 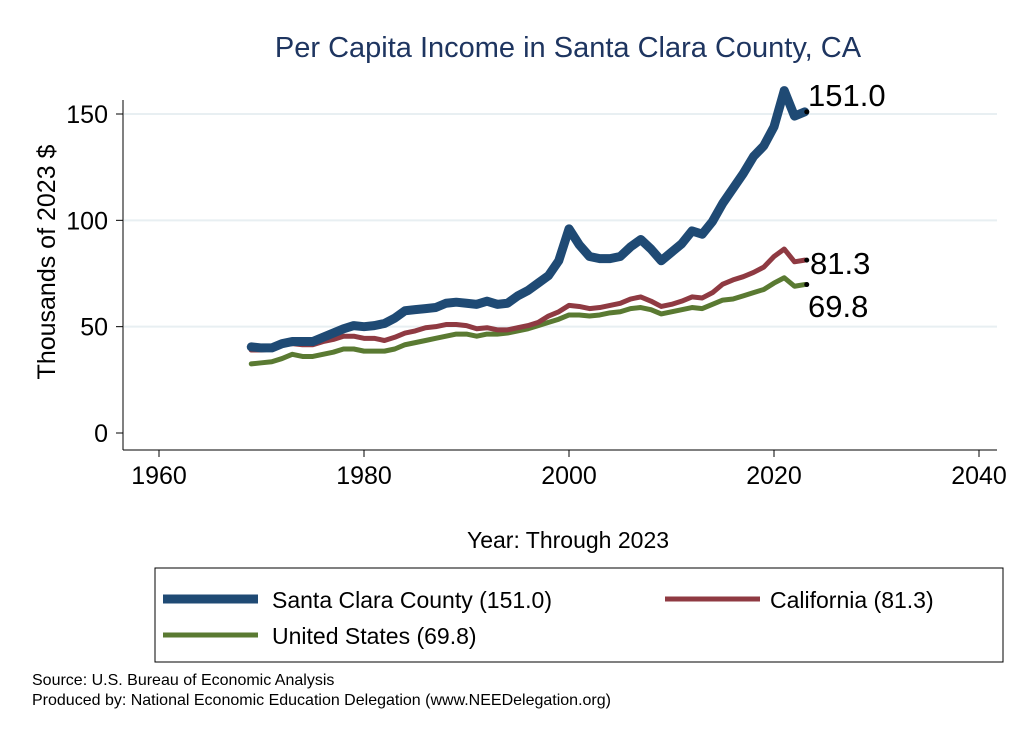 What do you see at coordinates (569, 476) in the screenshot?
I see `x-tick-label: 2000` at bounding box center [569, 476].